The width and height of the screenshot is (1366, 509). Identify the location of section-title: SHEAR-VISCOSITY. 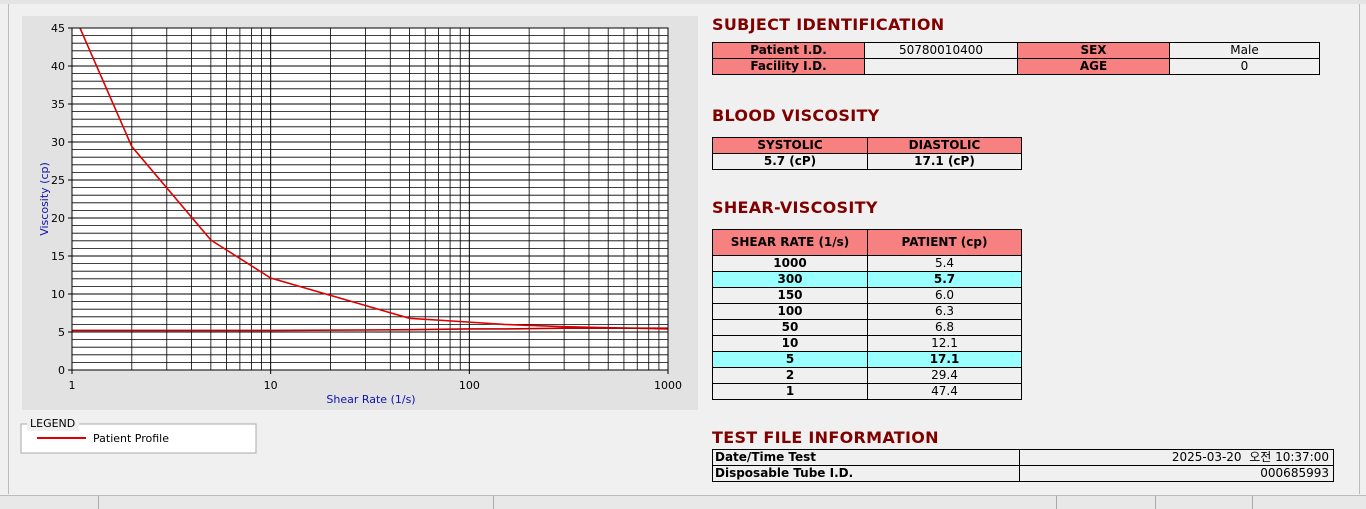
(795, 207).